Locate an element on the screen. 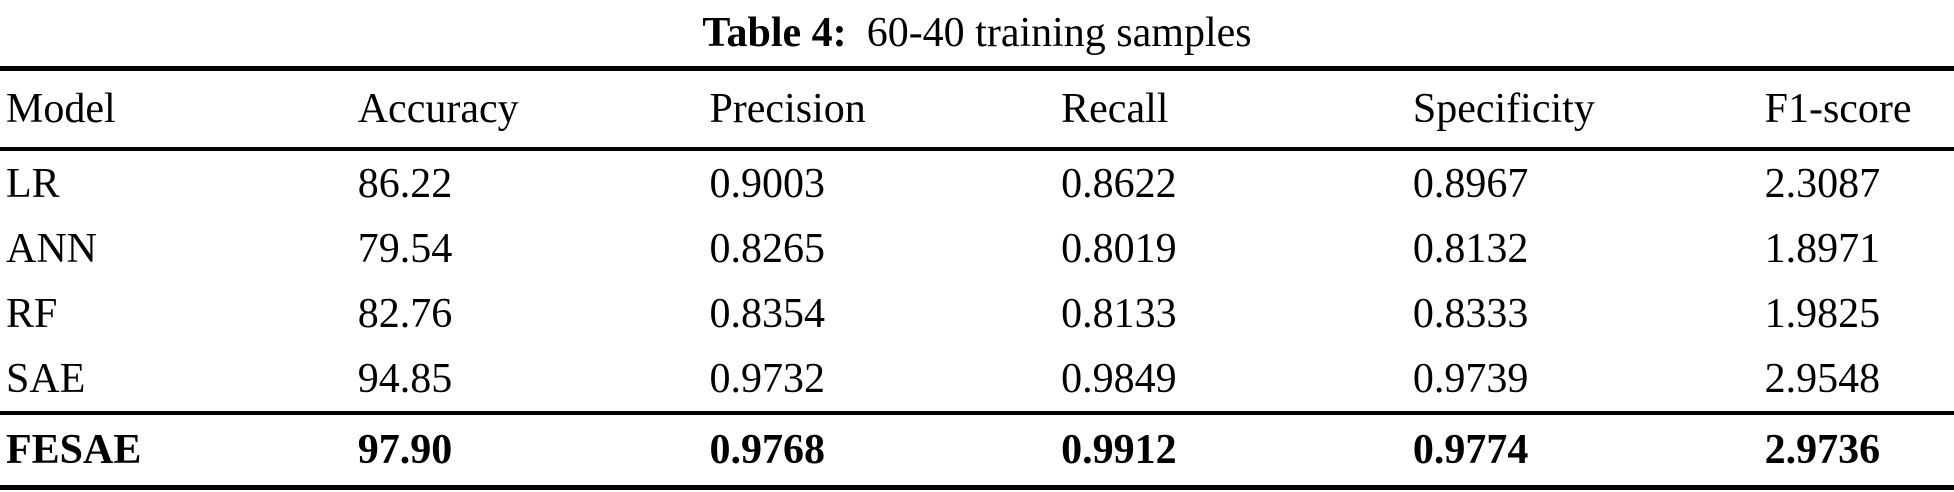  header-f1-score: F1-score is located at coordinates (1838, 109).